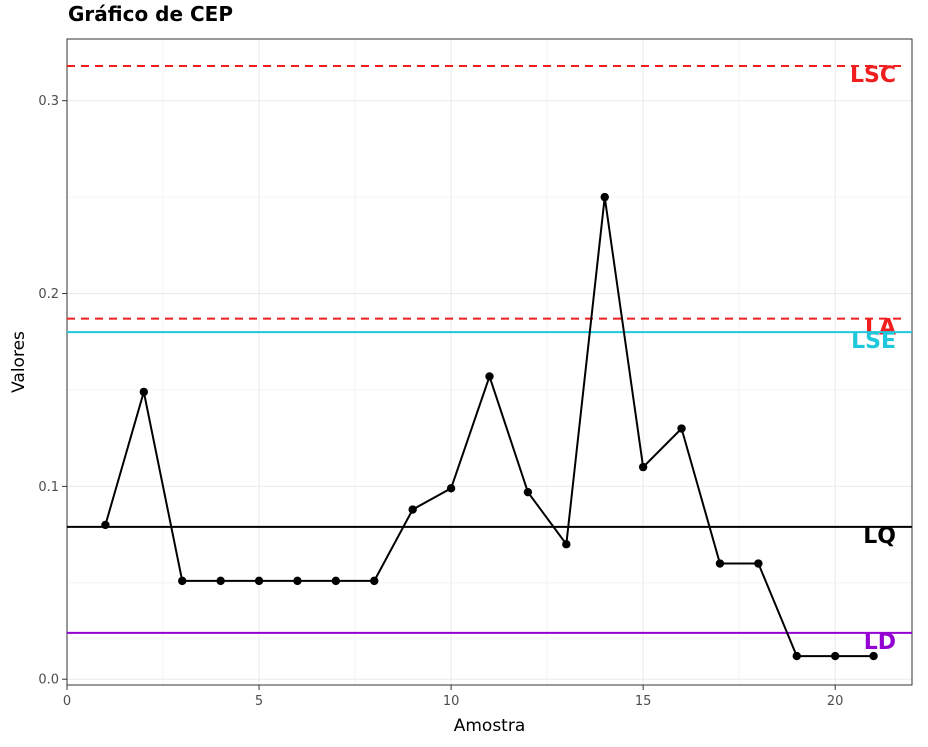 This screenshot has width=928, height=747. What do you see at coordinates (259, 701) in the screenshot?
I see `x-tick-label: 5` at bounding box center [259, 701].